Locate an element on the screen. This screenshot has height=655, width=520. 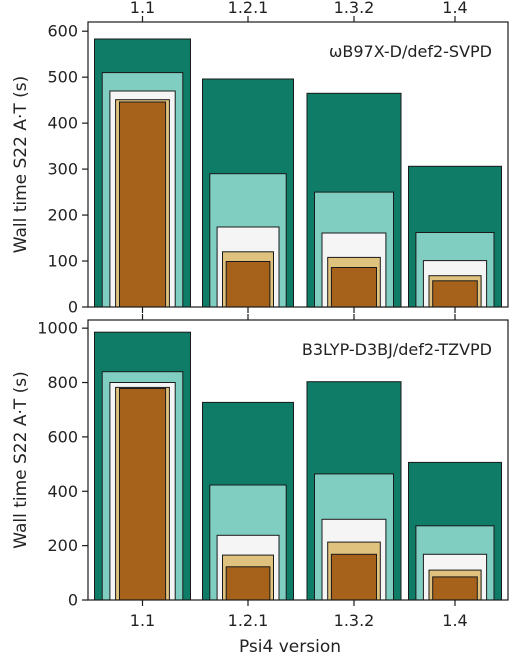
y-tick-label: 1000 is located at coordinates (57, 328).